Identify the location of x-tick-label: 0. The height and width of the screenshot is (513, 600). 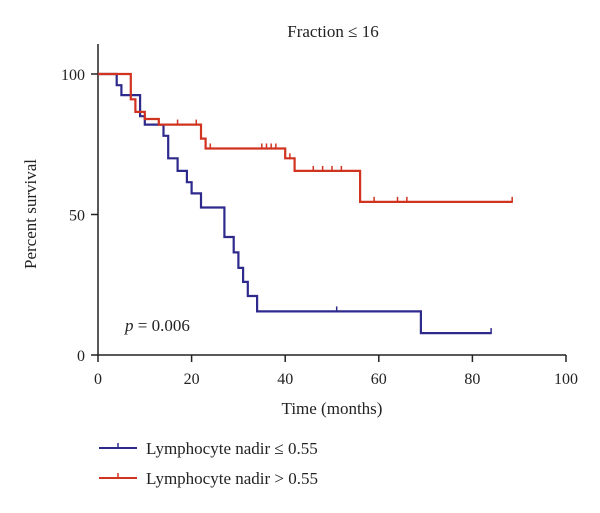
(98, 379).